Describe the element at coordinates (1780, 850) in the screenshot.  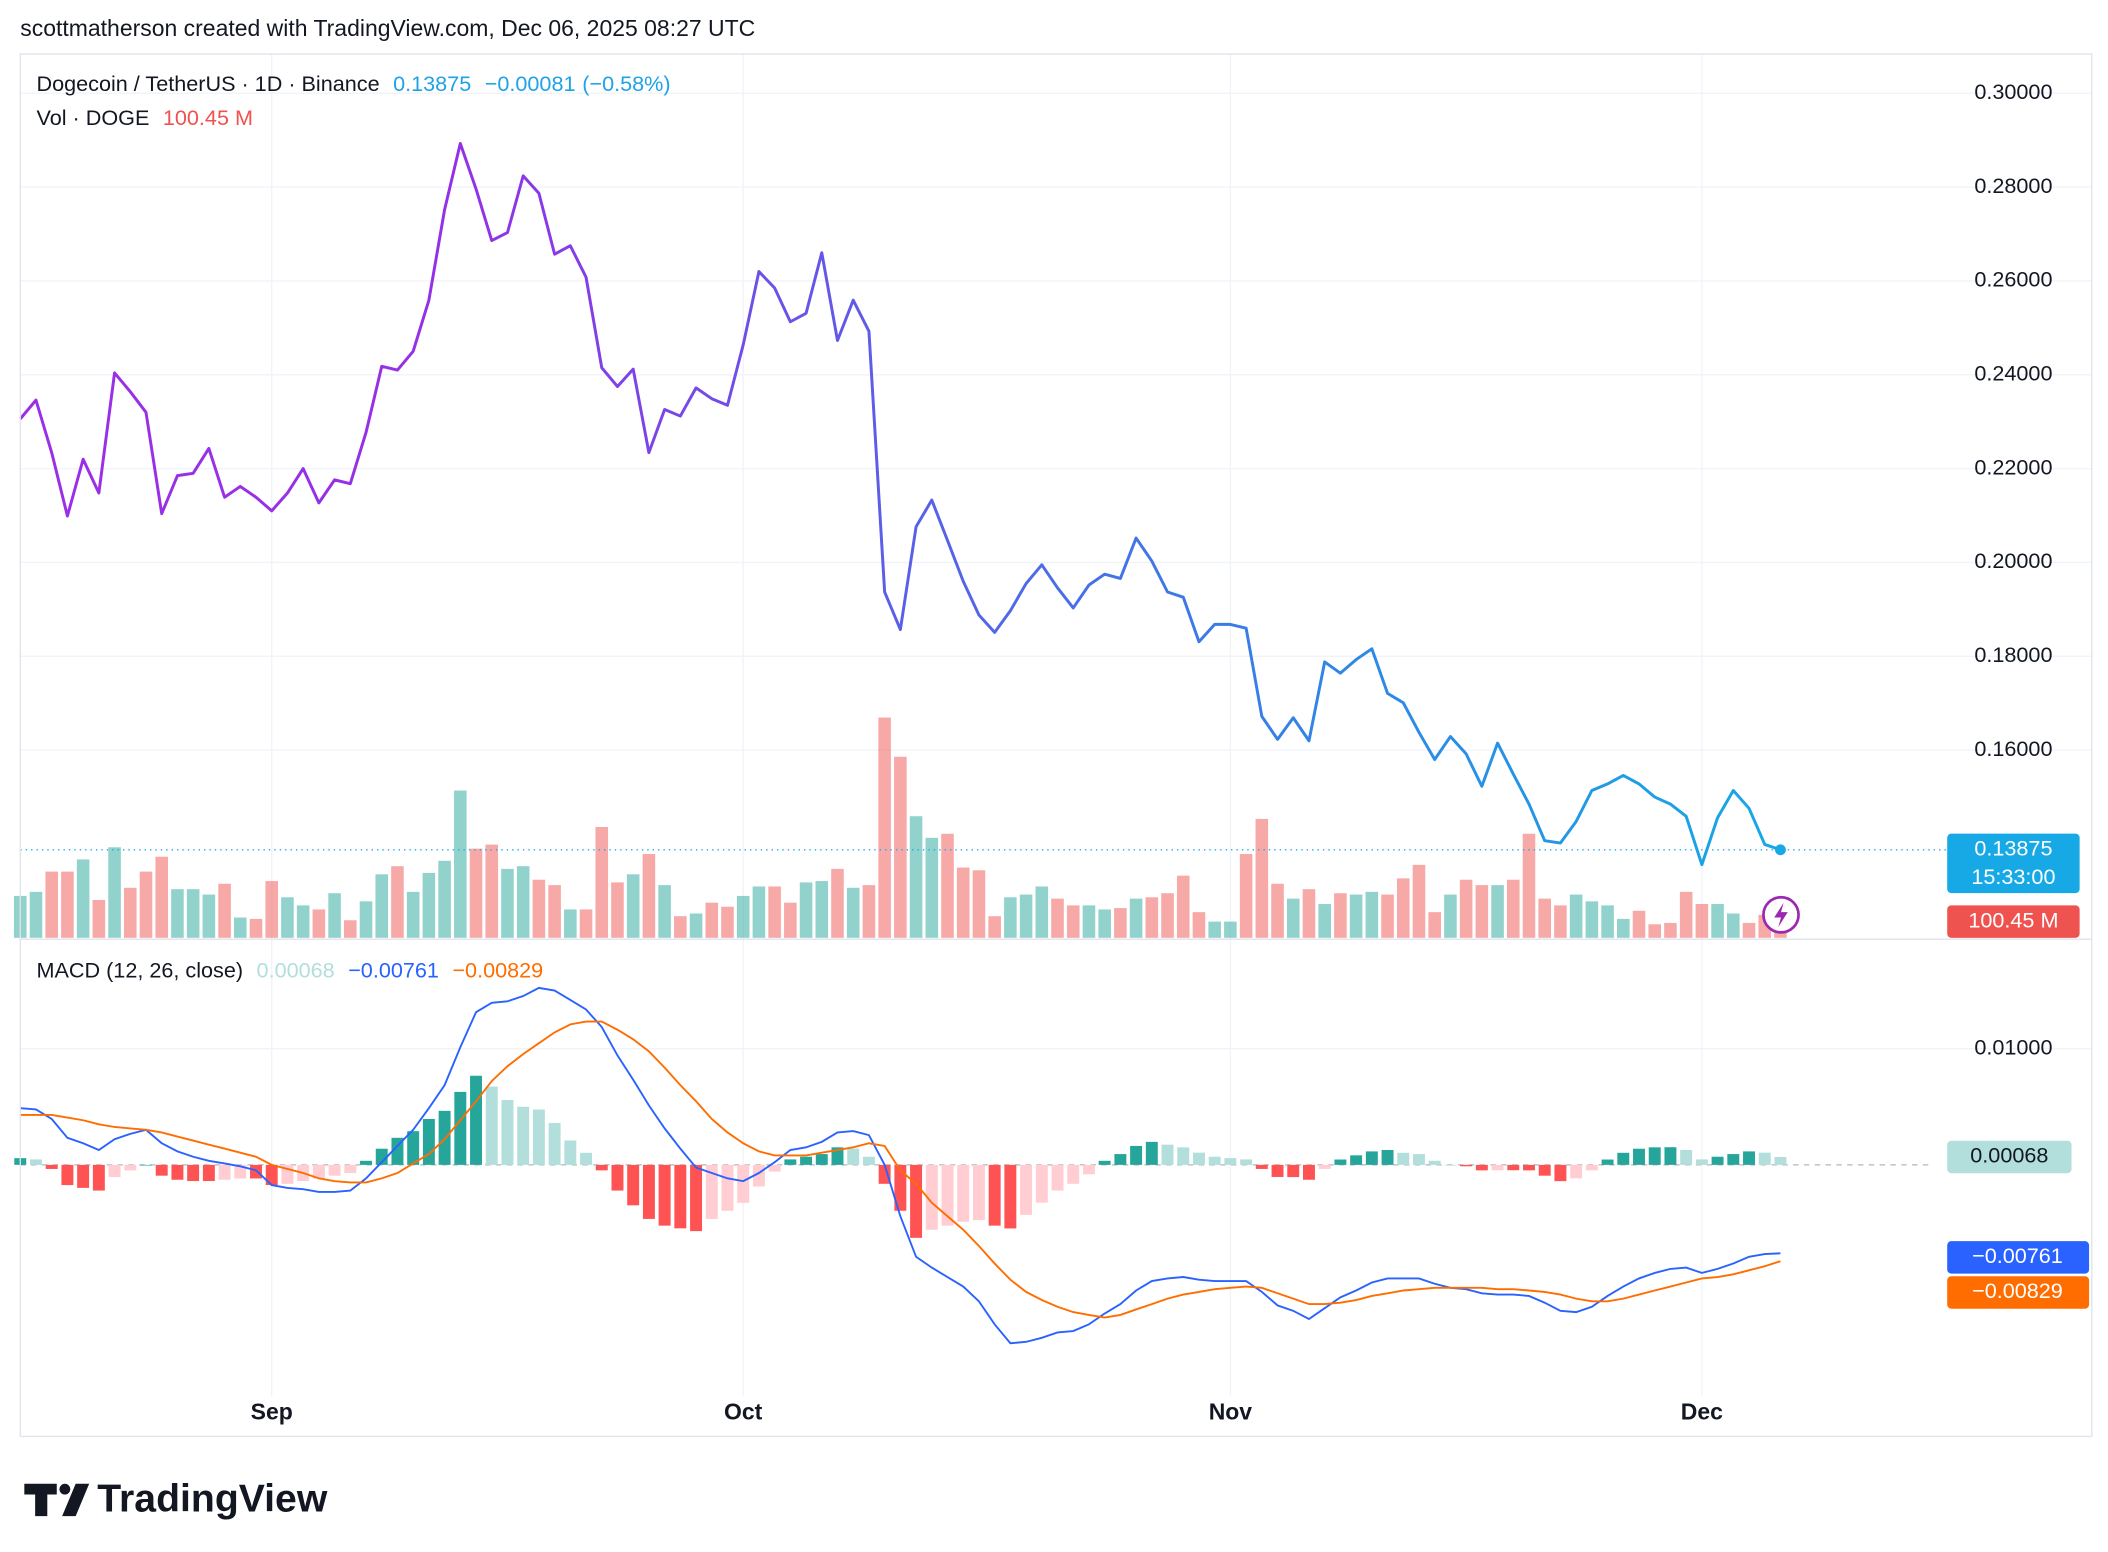
I see `last-point` at that location.